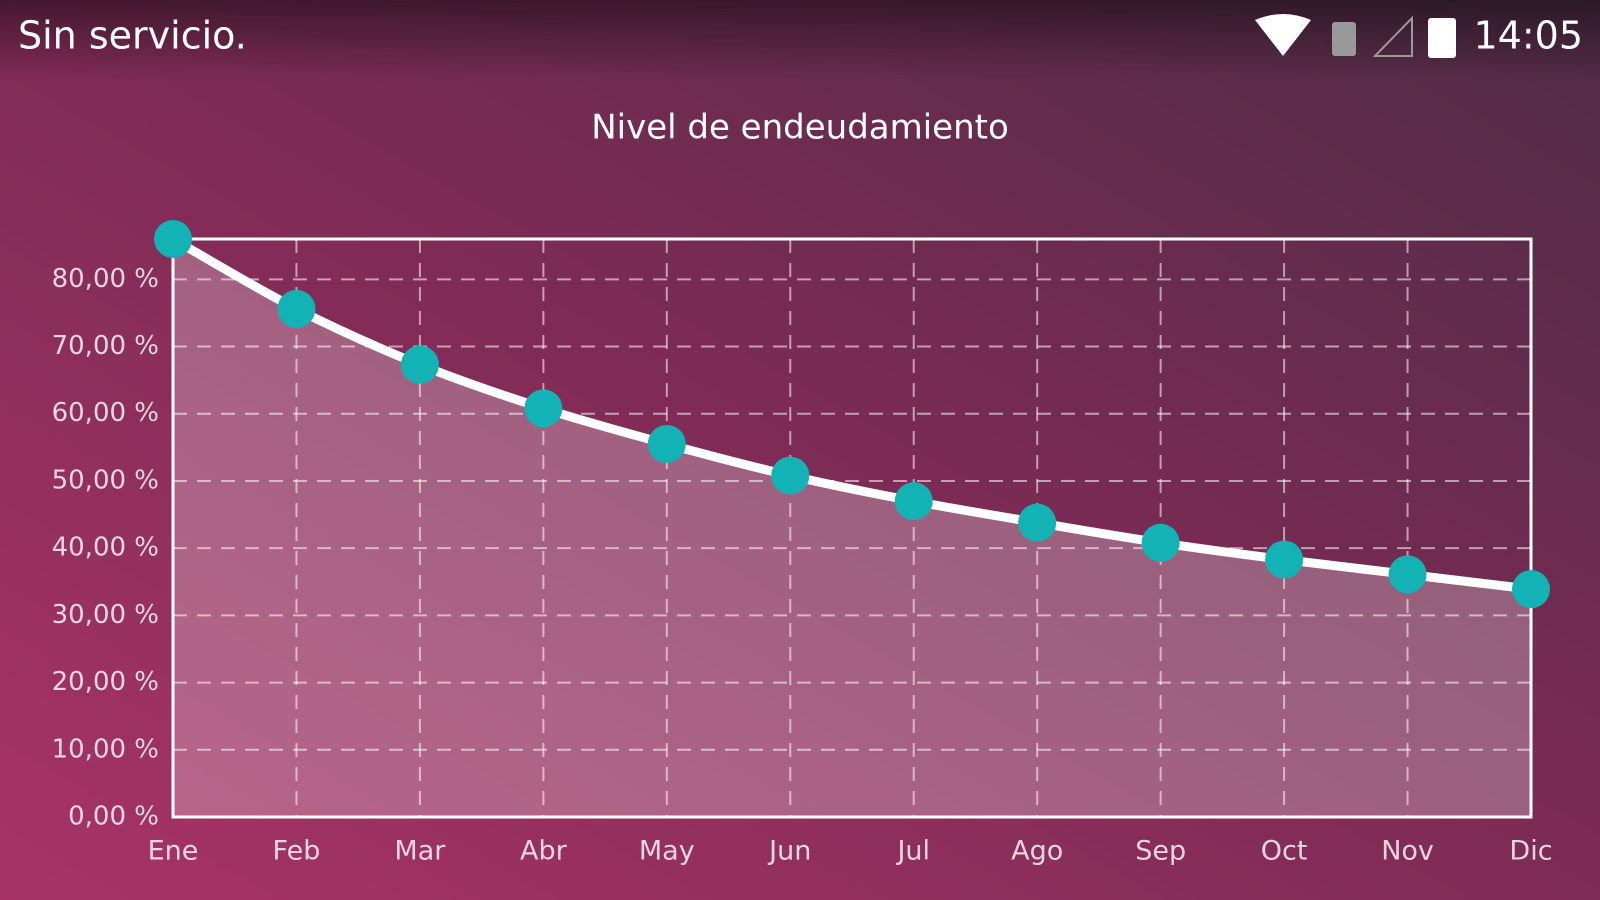  I want to click on y-tick-label: 20,00 %, so click(105, 682).